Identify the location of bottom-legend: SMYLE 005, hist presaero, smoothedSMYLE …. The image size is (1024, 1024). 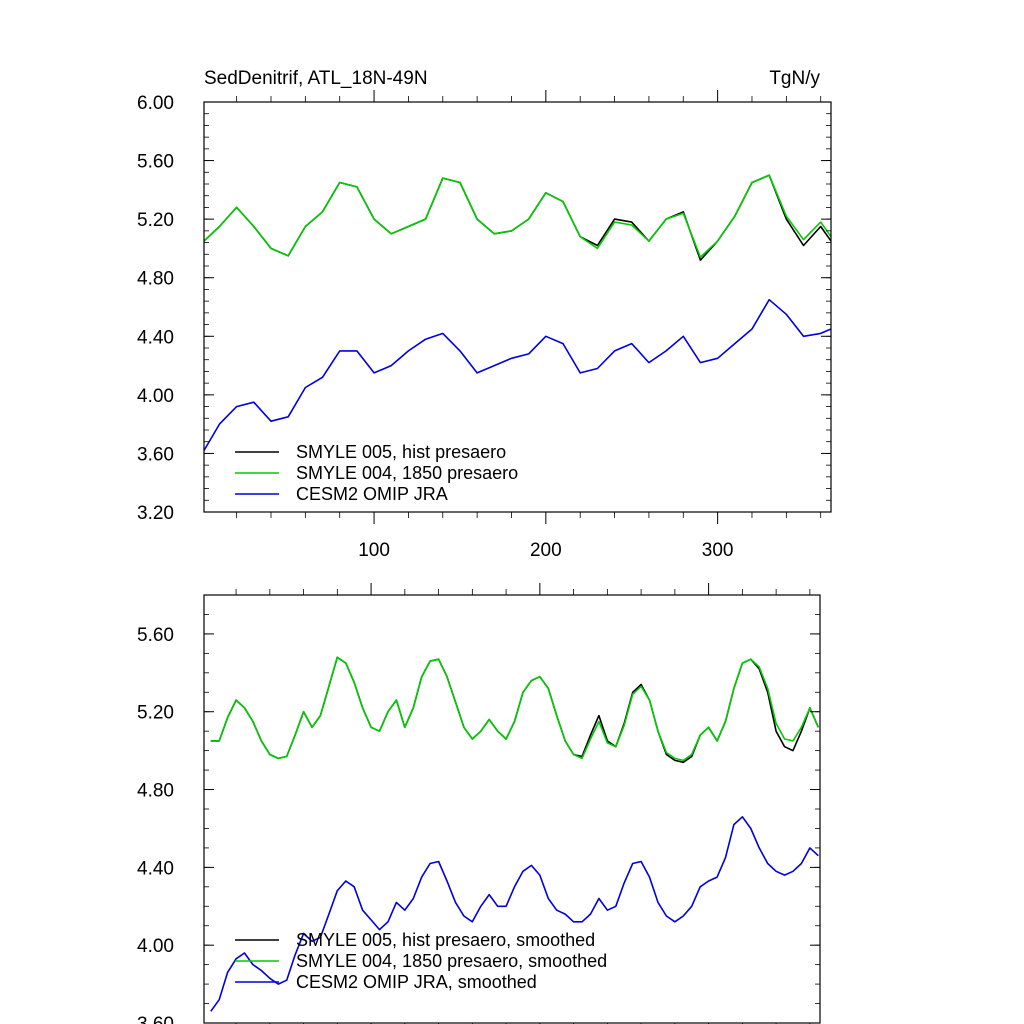
(421, 961).